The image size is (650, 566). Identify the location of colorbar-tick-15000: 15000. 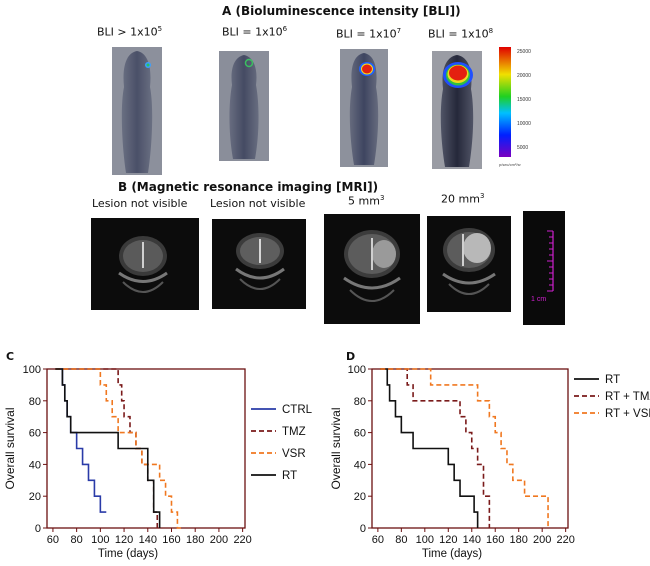
(524, 100).